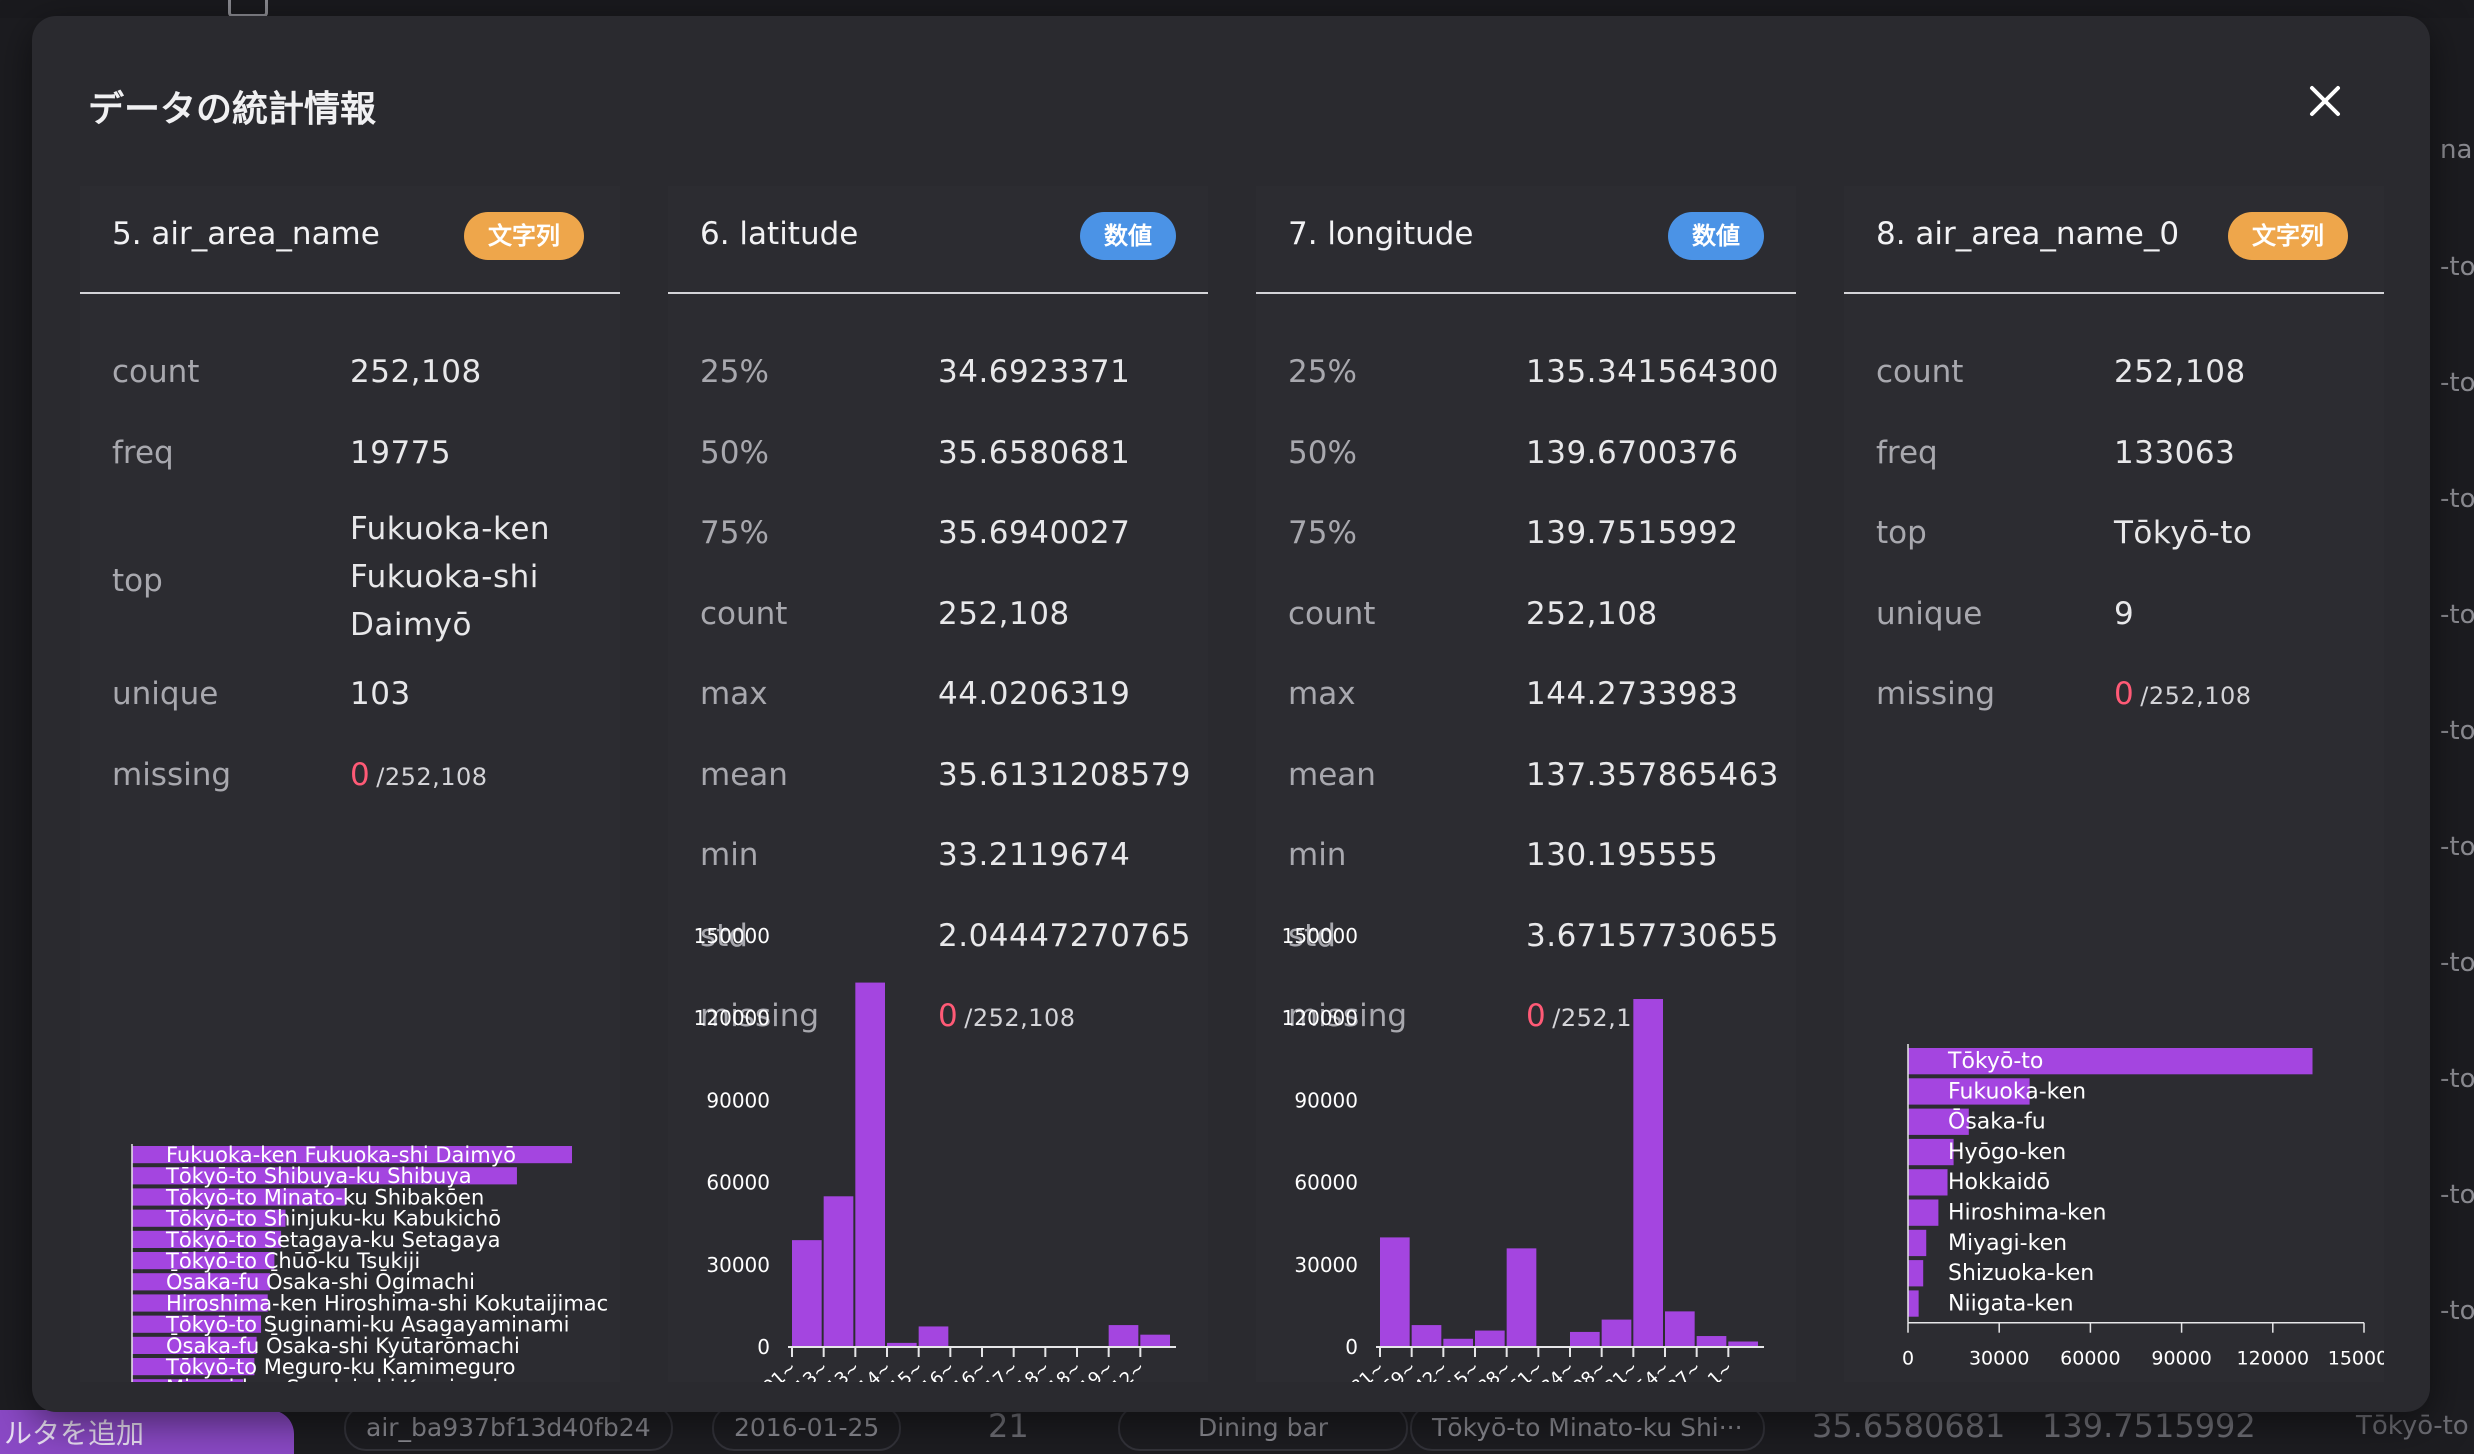  Describe the element at coordinates (1632, 452) in the screenshot. I see `stat-value: 139.6700376` at that location.